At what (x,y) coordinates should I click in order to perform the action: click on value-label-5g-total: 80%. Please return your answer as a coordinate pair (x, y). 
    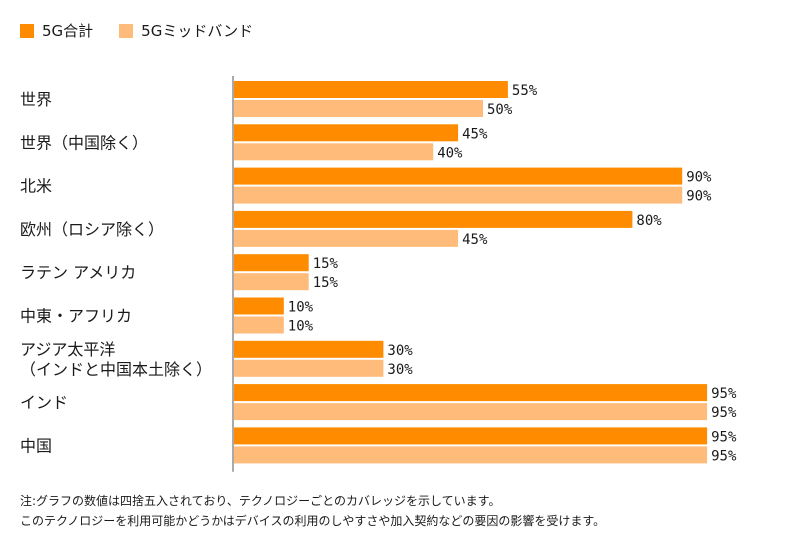
    Looking at the image, I should click on (649, 221).